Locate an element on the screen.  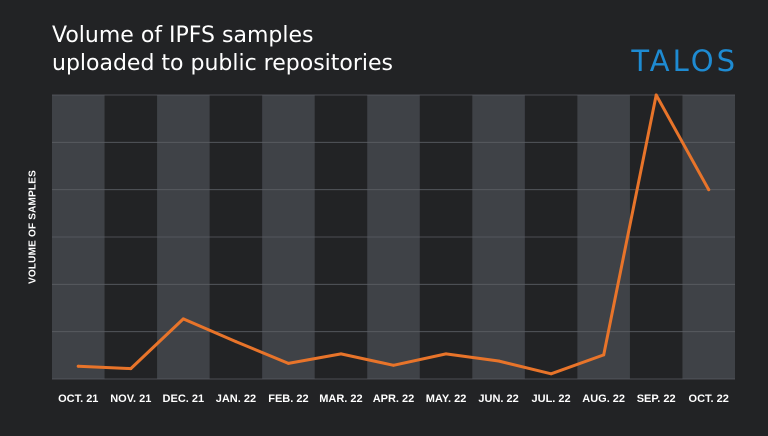
chart-title-line-1: Volume of IPFS samples is located at coordinates (183, 35).